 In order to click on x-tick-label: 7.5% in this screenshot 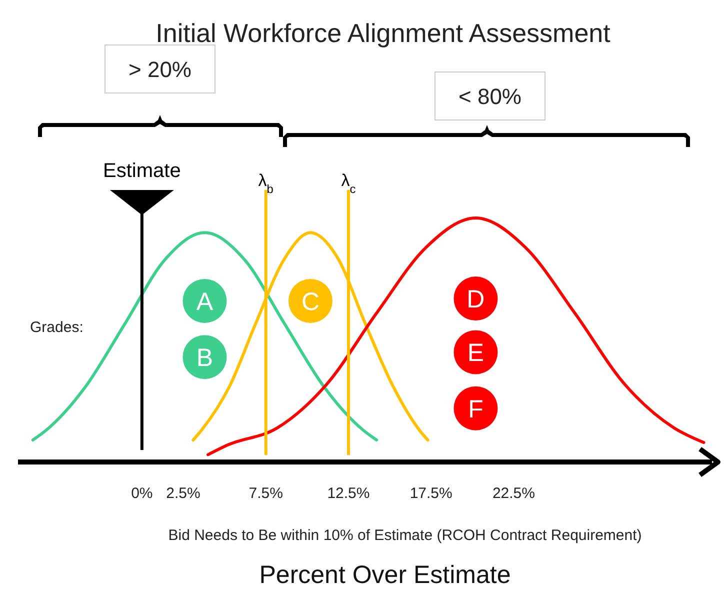, I will do `click(265, 493)`.